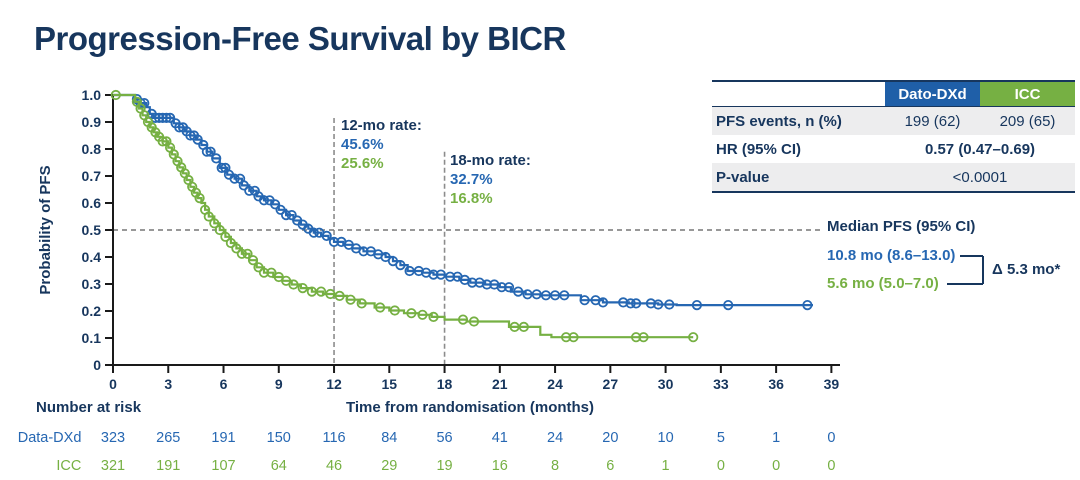  I want to click on median-delta-value: Δ 5.3 mo*, so click(1026, 269).